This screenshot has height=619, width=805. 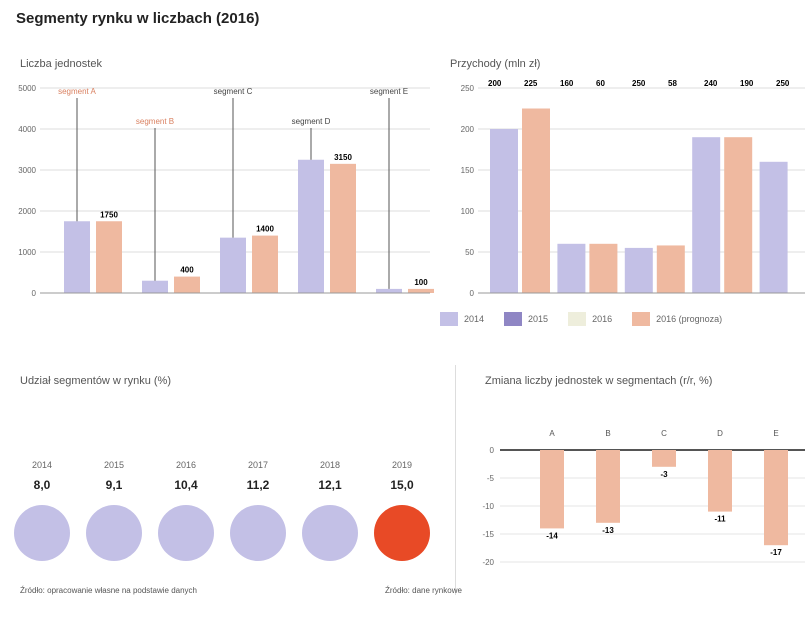 What do you see at coordinates (233, 91) in the screenshot?
I see `annotation: segment C` at bounding box center [233, 91].